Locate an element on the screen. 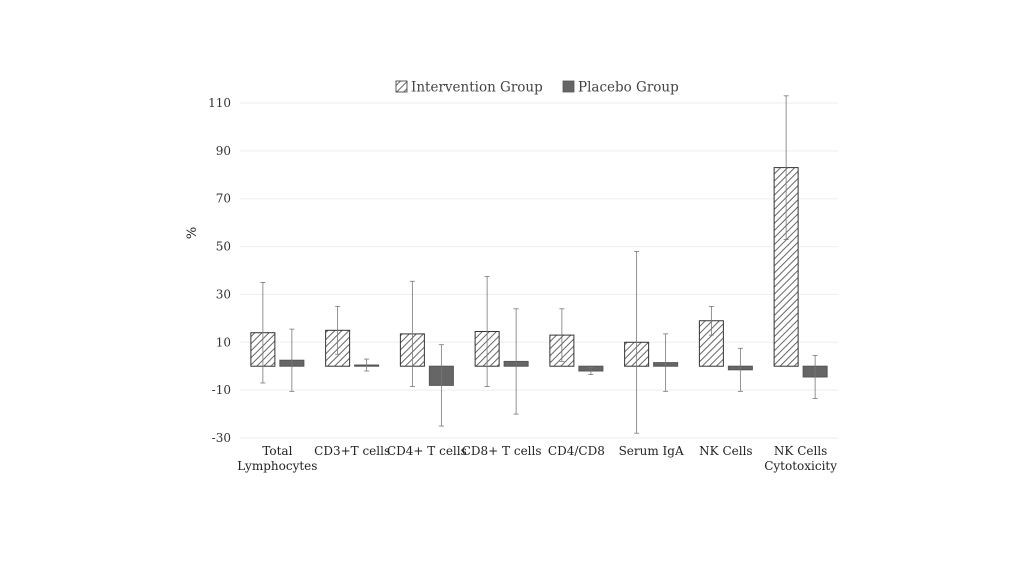 The width and height of the screenshot is (1024, 566). y-tick-label: 30 is located at coordinates (223, 294).